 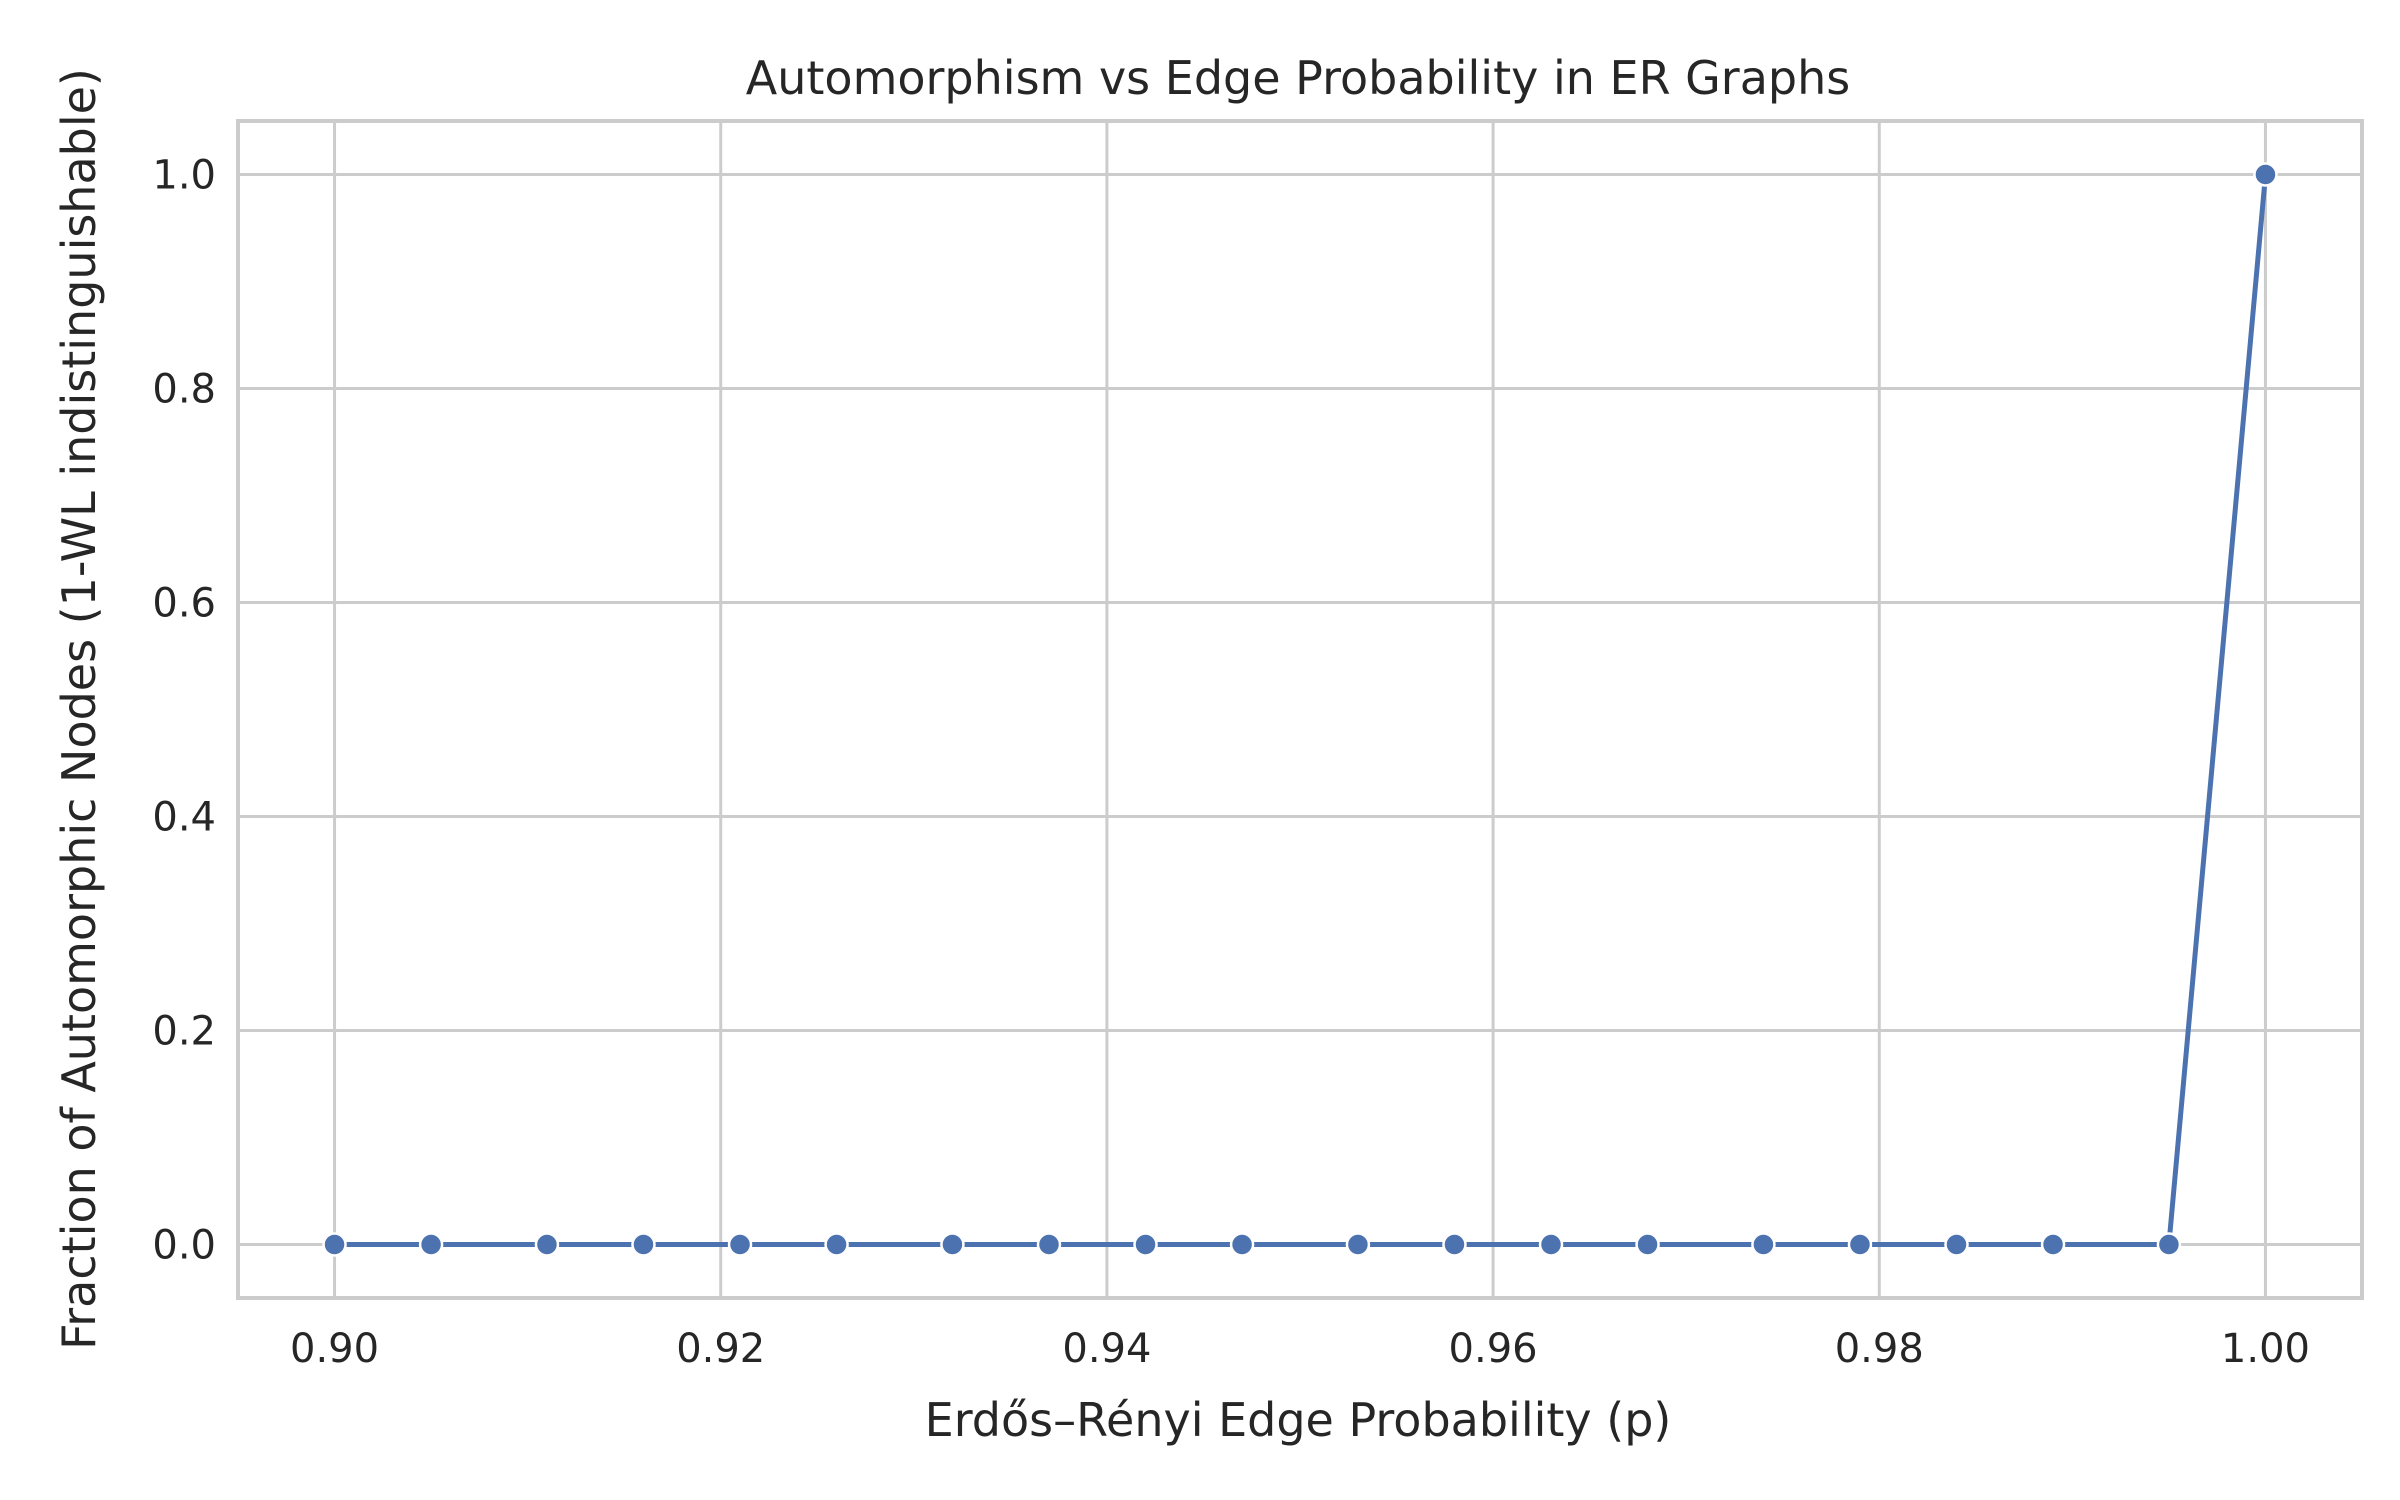 What do you see at coordinates (334, 1349) in the screenshot?
I see `x-tick-label: 0.90` at bounding box center [334, 1349].